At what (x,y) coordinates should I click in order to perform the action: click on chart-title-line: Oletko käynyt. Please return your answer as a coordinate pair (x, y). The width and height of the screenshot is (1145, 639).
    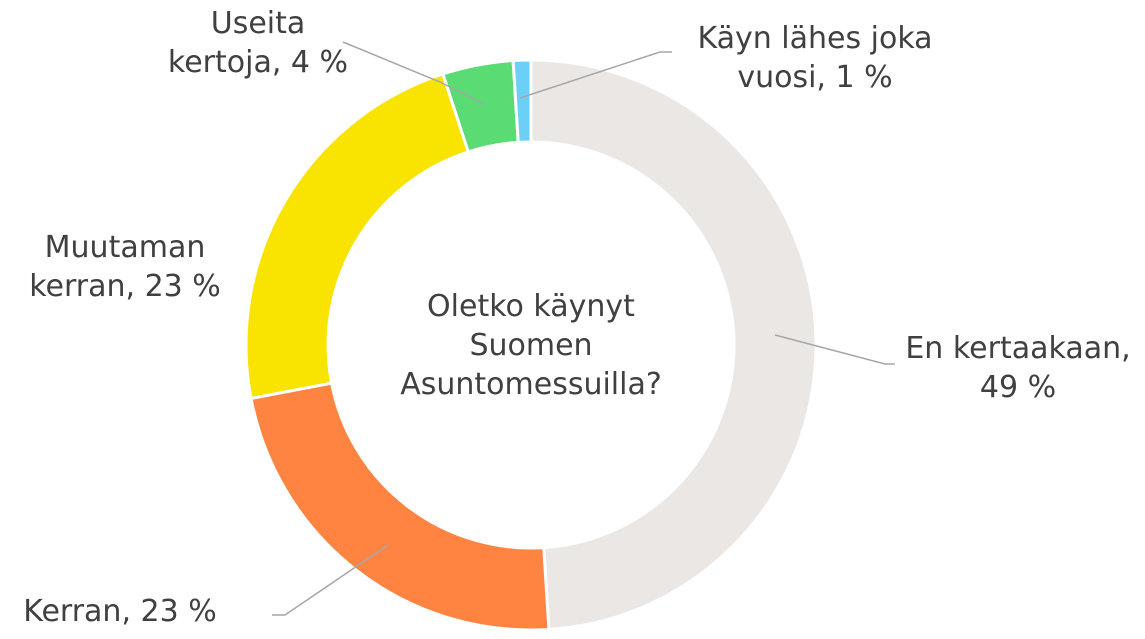
    Looking at the image, I should click on (531, 306).